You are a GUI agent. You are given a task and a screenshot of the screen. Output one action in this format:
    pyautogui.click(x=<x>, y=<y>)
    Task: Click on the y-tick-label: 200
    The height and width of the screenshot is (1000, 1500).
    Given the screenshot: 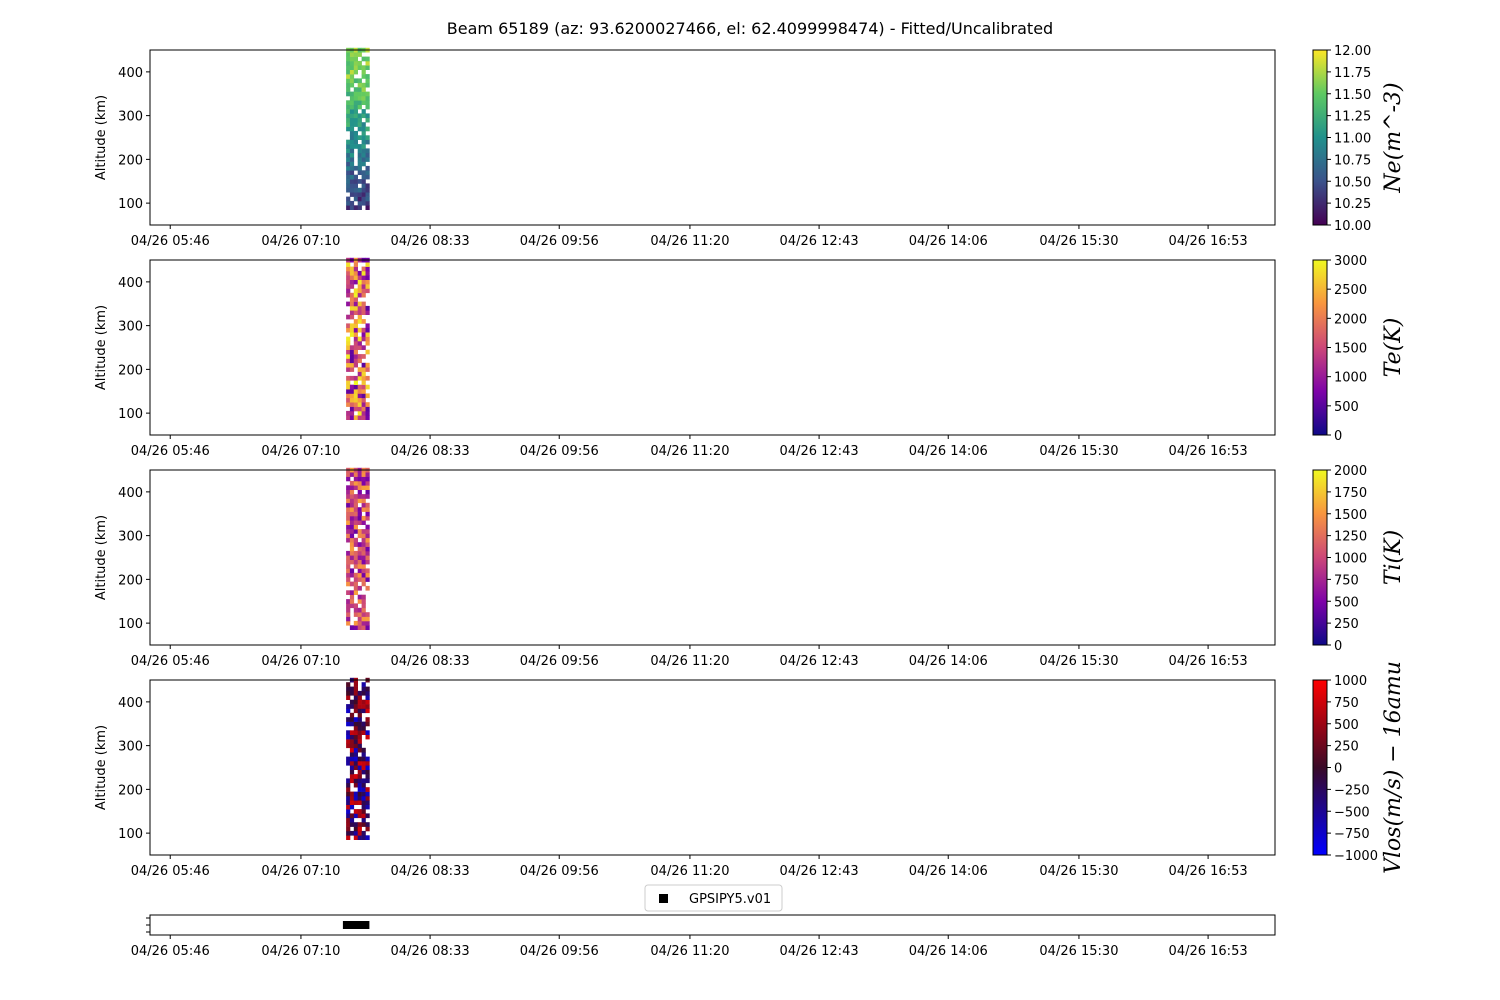 What is the action you would take?
    pyautogui.click(x=130, y=790)
    